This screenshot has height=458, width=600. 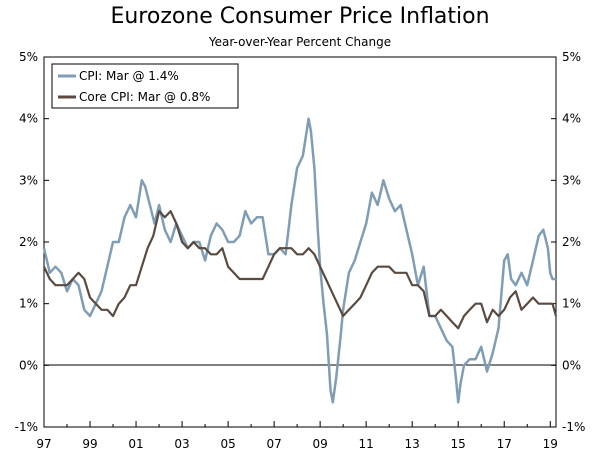 I want to click on y-tick-right-label: 5%, so click(x=571, y=57).